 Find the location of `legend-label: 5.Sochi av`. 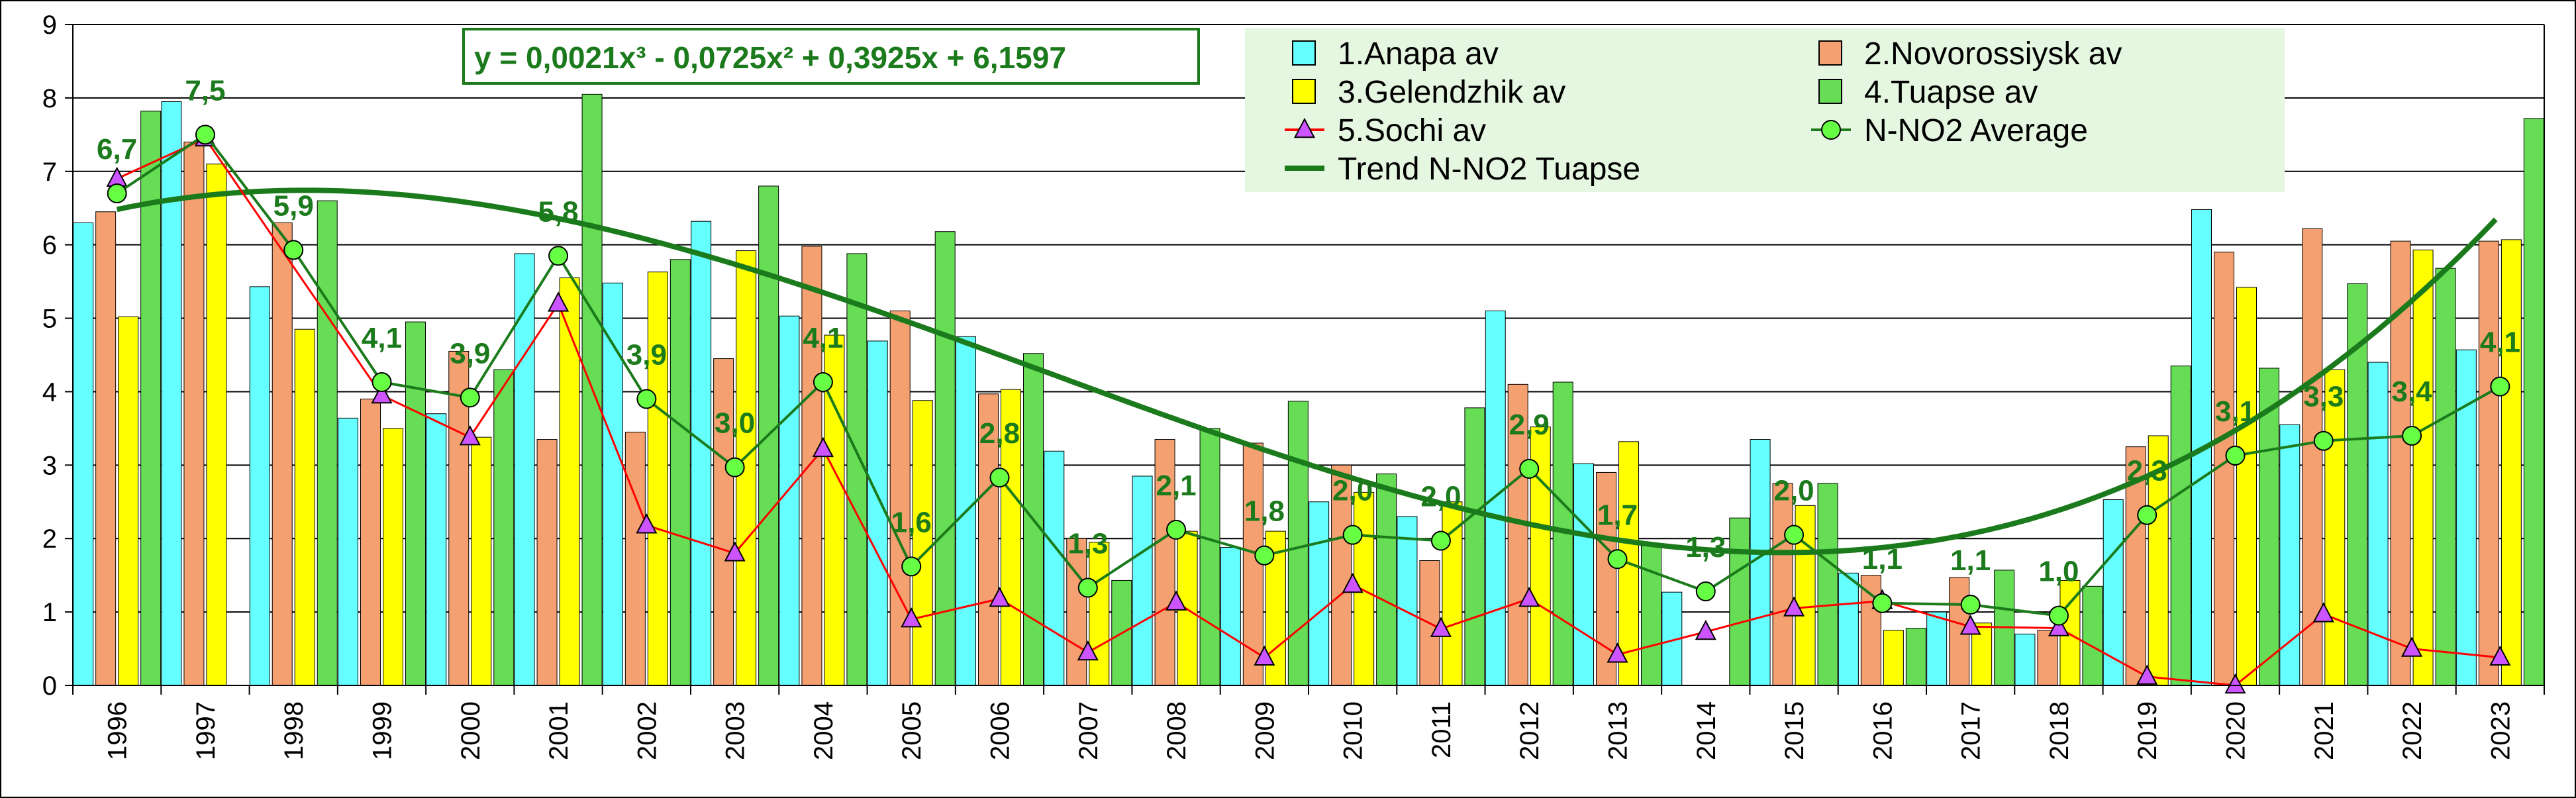

legend-label: 5.Sochi av is located at coordinates (1412, 130).